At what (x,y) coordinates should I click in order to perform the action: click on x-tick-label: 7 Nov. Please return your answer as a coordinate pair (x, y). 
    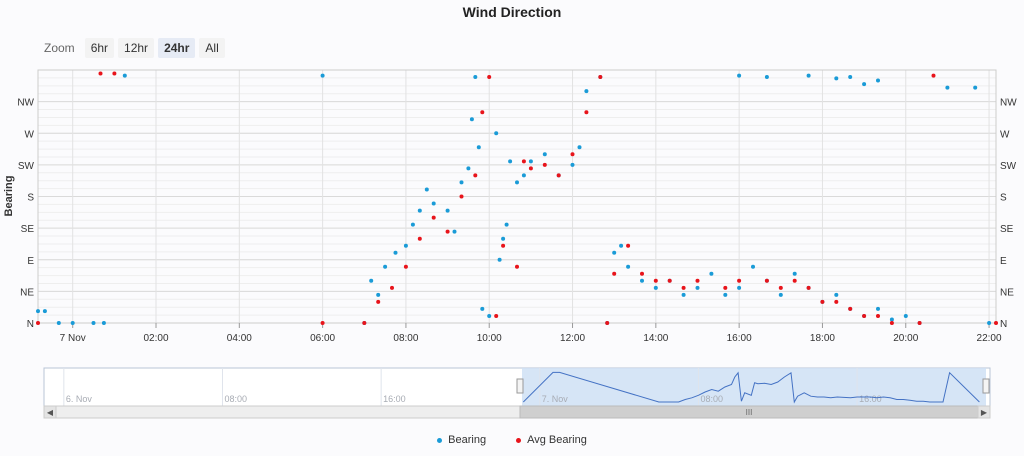
    Looking at the image, I should click on (73, 338).